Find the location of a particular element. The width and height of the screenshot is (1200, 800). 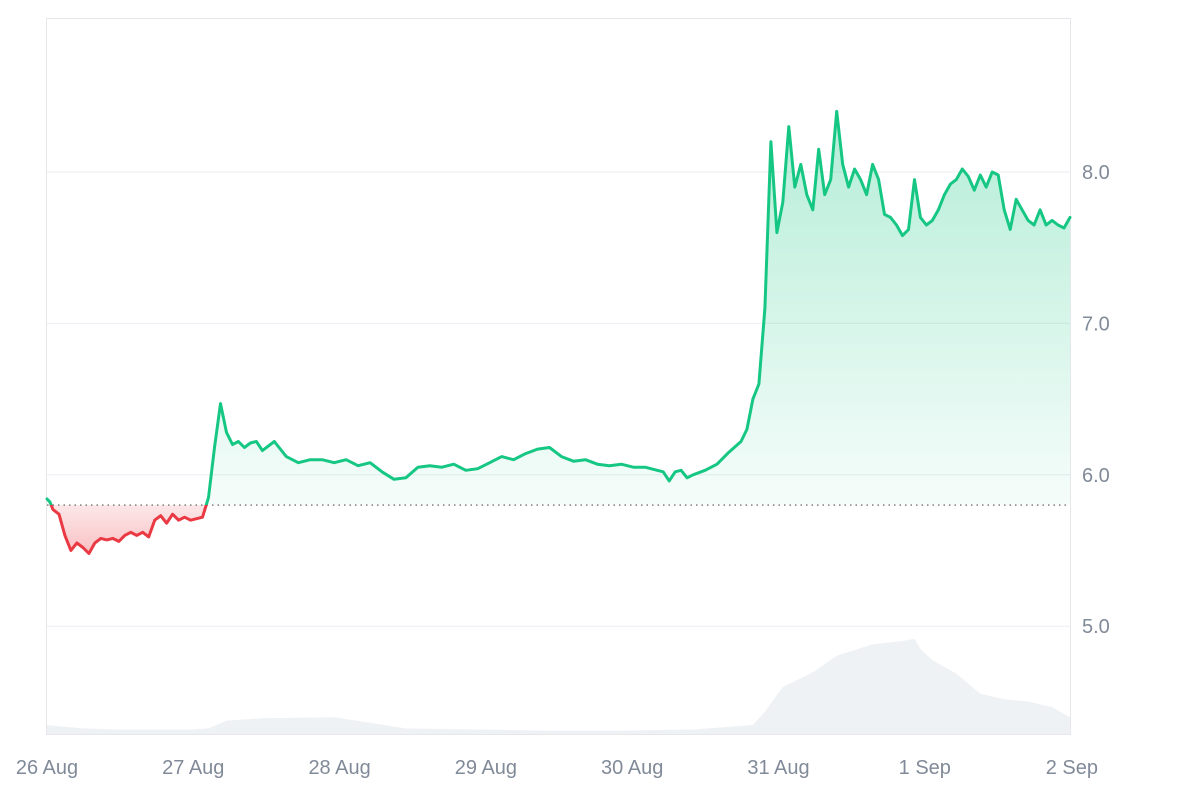

y-tick-label-3: 8.0 is located at coordinates (1096, 173).